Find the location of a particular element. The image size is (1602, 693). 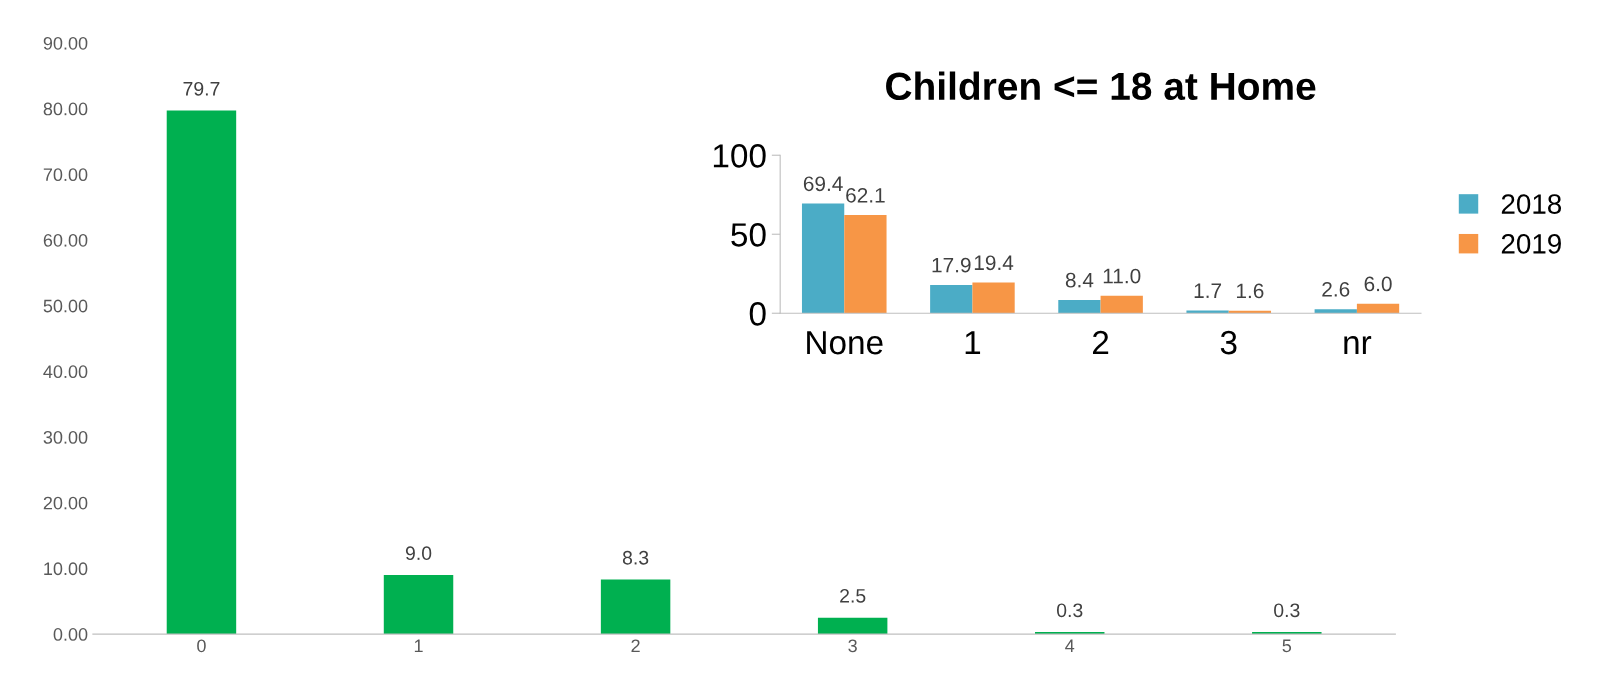

data-label: 79.7 is located at coordinates (201, 88).